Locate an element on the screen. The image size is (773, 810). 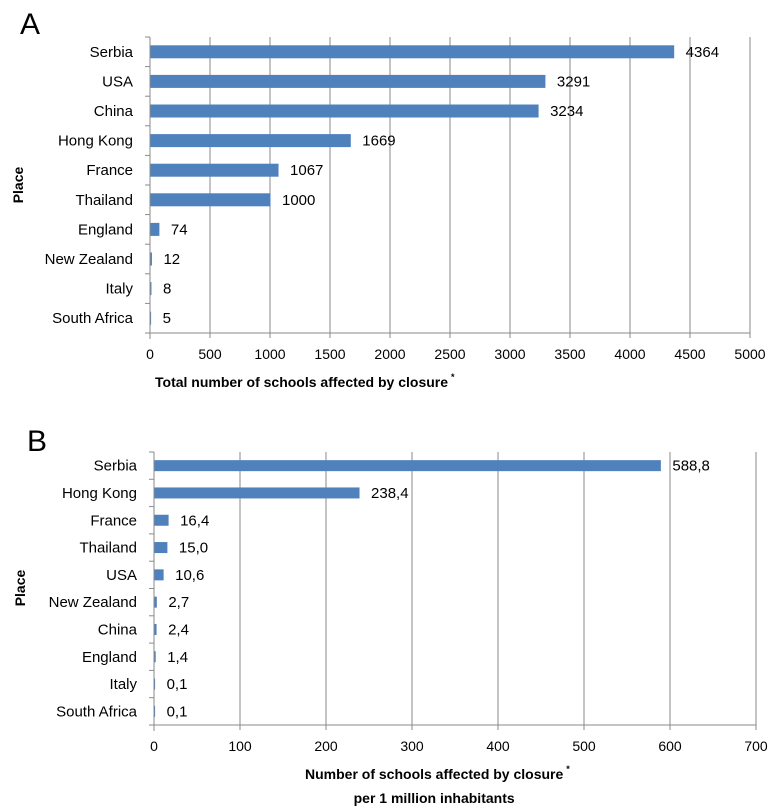
data-label: 3234 is located at coordinates (566, 111).